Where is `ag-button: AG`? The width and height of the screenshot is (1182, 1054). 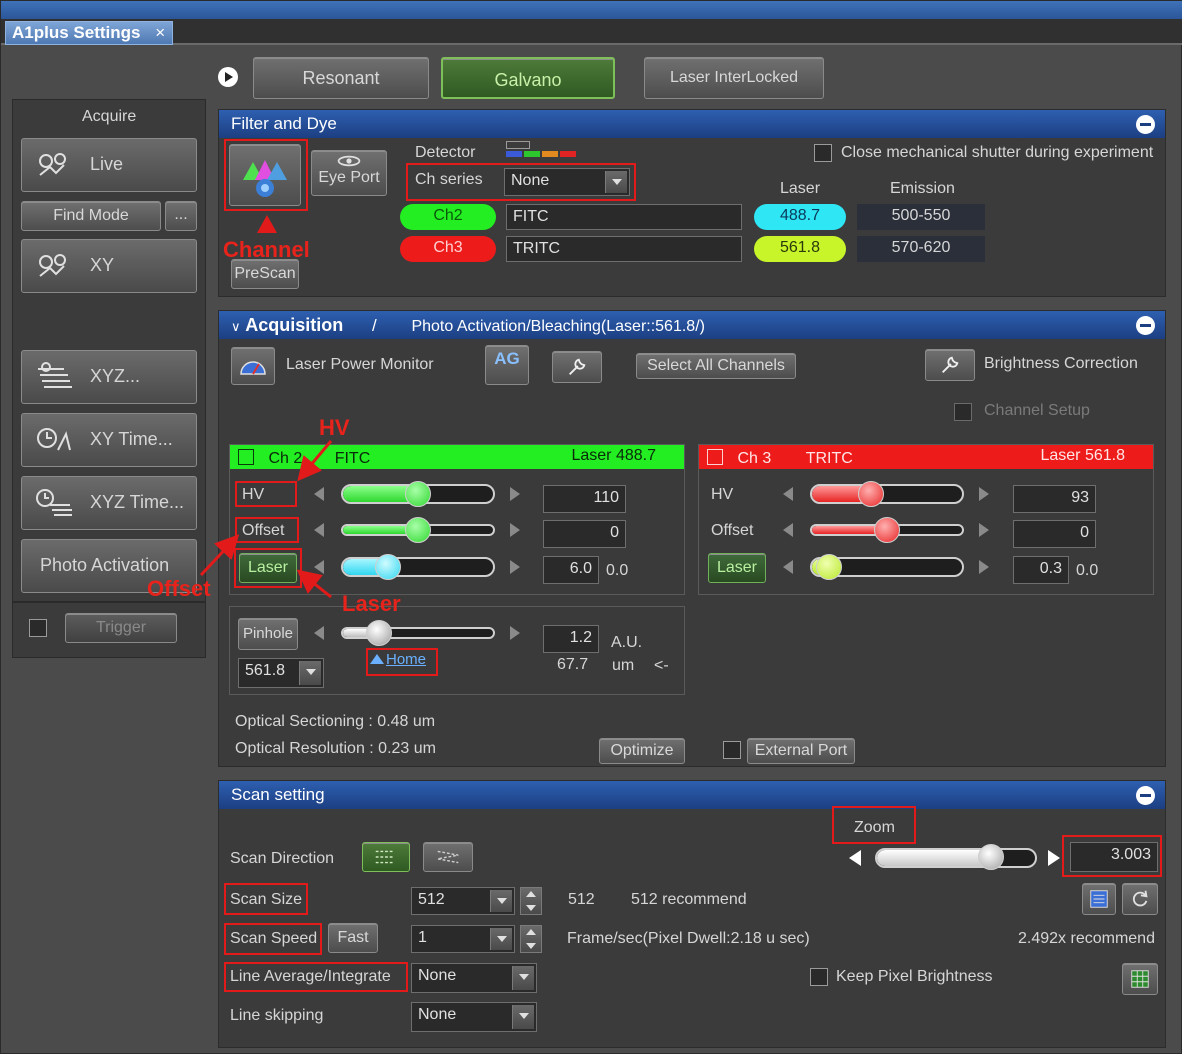
ag-button: AG is located at coordinates (507, 365).